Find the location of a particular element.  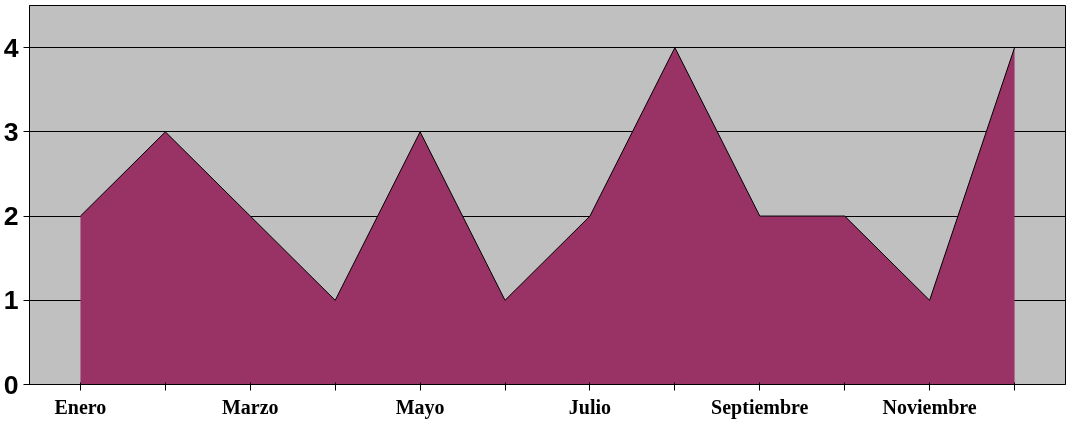

y-tick-label: 2 is located at coordinates (11, 216).